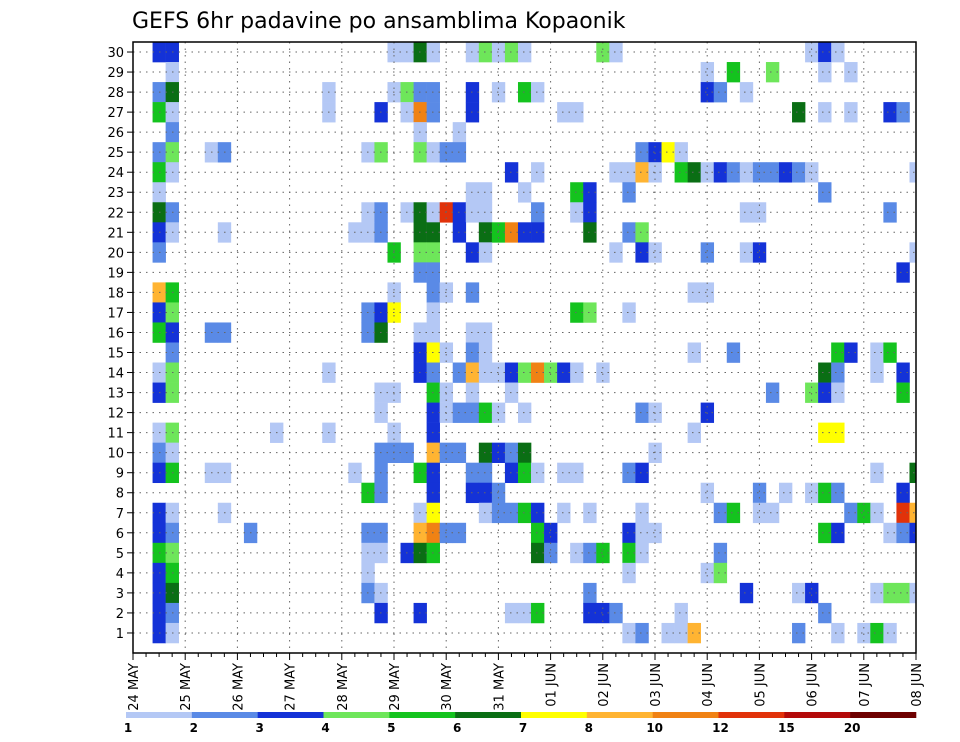  Describe the element at coordinates (720, 728) in the screenshot. I see `legend-tick-label: 12` at that location.